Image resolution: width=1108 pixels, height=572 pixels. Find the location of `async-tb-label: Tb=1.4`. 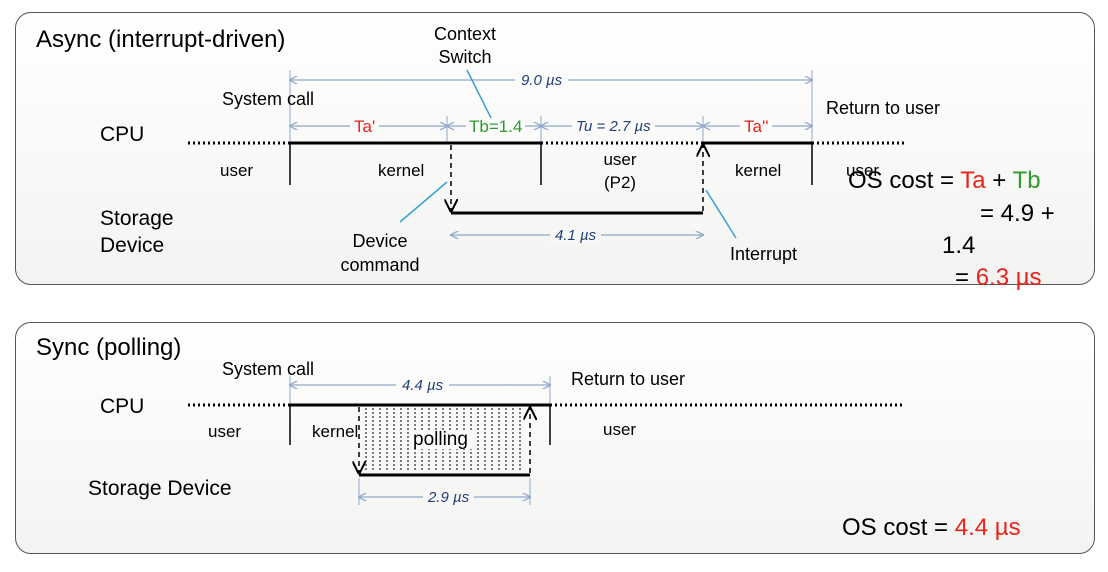

async-tb-label: Tb=1.4 is located at coordinates (496, 126).